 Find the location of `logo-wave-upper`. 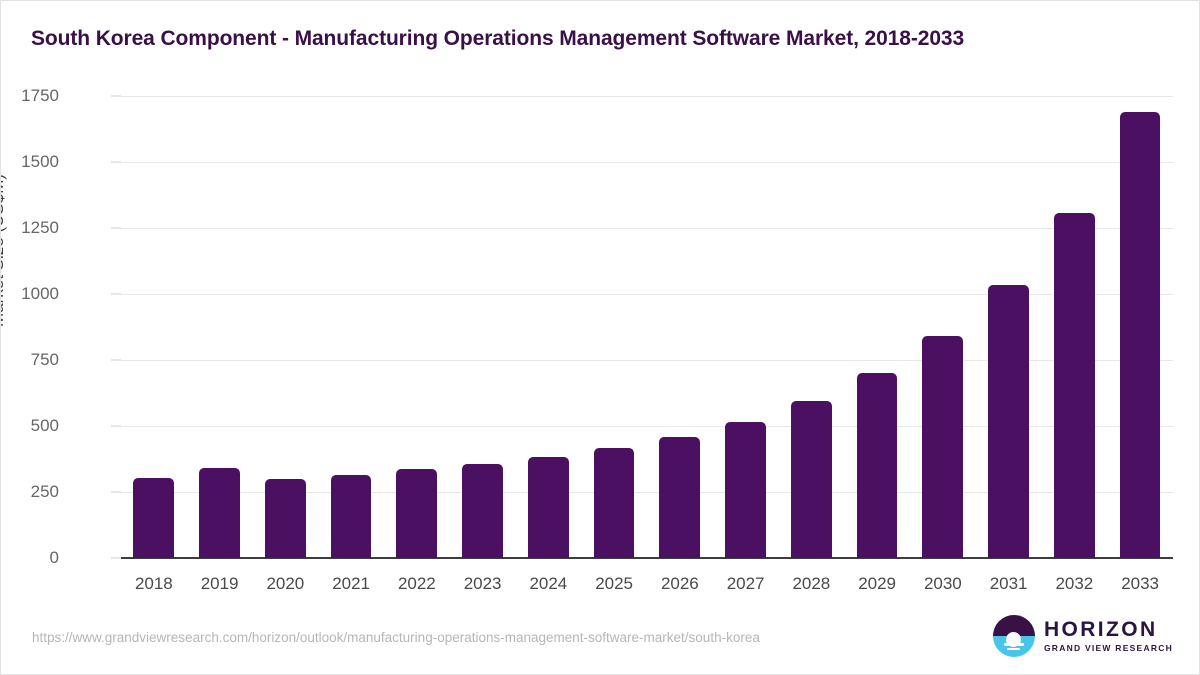

logo-wave-upper is located at coordinates (1013, 644).